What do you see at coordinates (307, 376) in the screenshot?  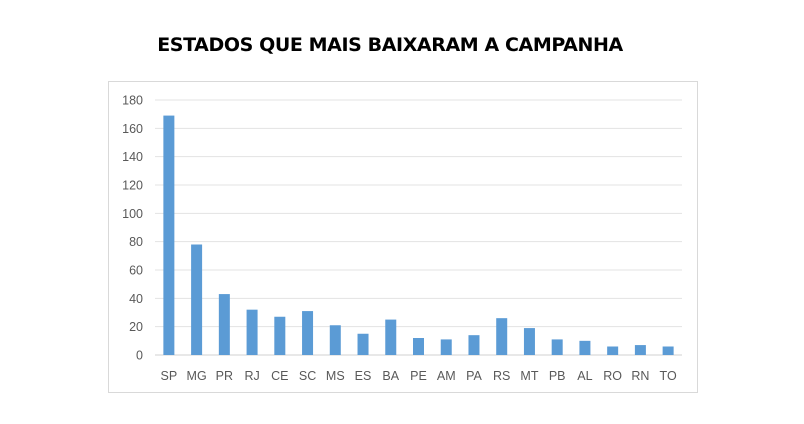 I see `x-tick-label: SC` at bounding box center [307, 376].